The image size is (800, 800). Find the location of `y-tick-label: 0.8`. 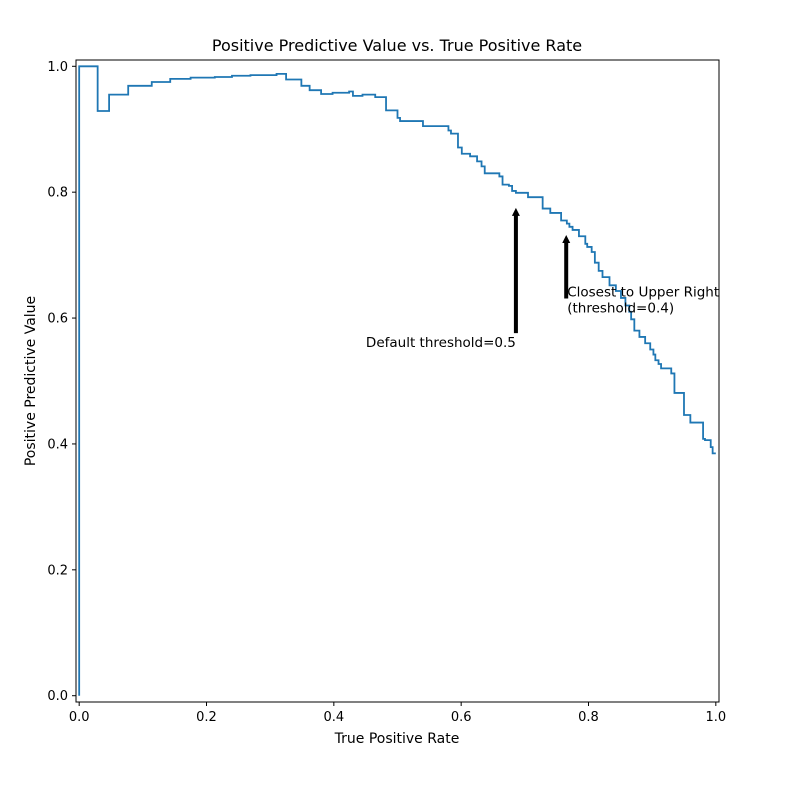

y-tick-label: 0.8 is located at coordinates (57, 193).